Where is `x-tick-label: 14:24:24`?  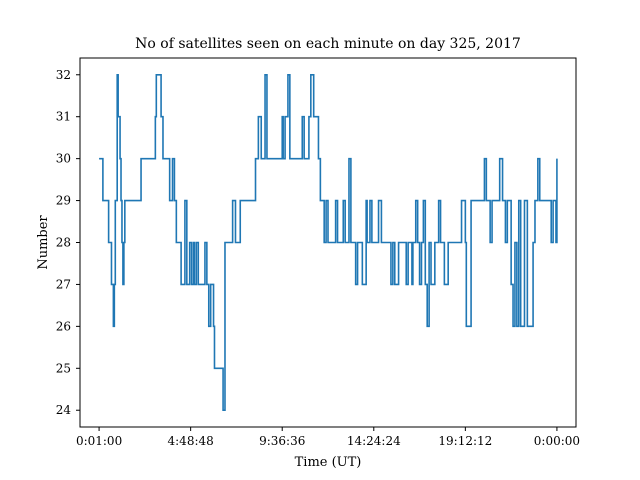
x-tick-label: 14:24:24 is located at coordinates (374, 441).